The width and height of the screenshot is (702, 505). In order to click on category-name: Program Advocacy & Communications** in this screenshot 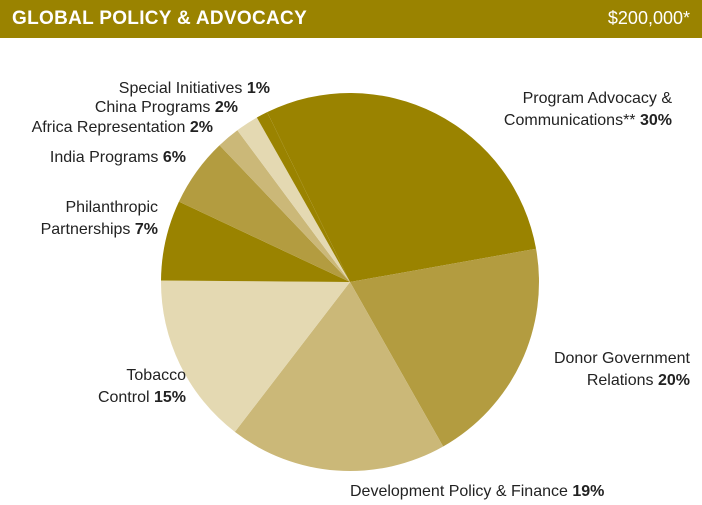, I will do `click(587, 109)`.